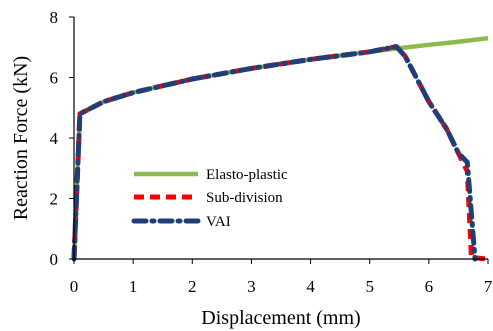 This screenshot has width=493, height=331. What do you see at coordinates (54, 259) in the screenshot?
I see `y-tick-label: 0` at bounding box center [54, 259].